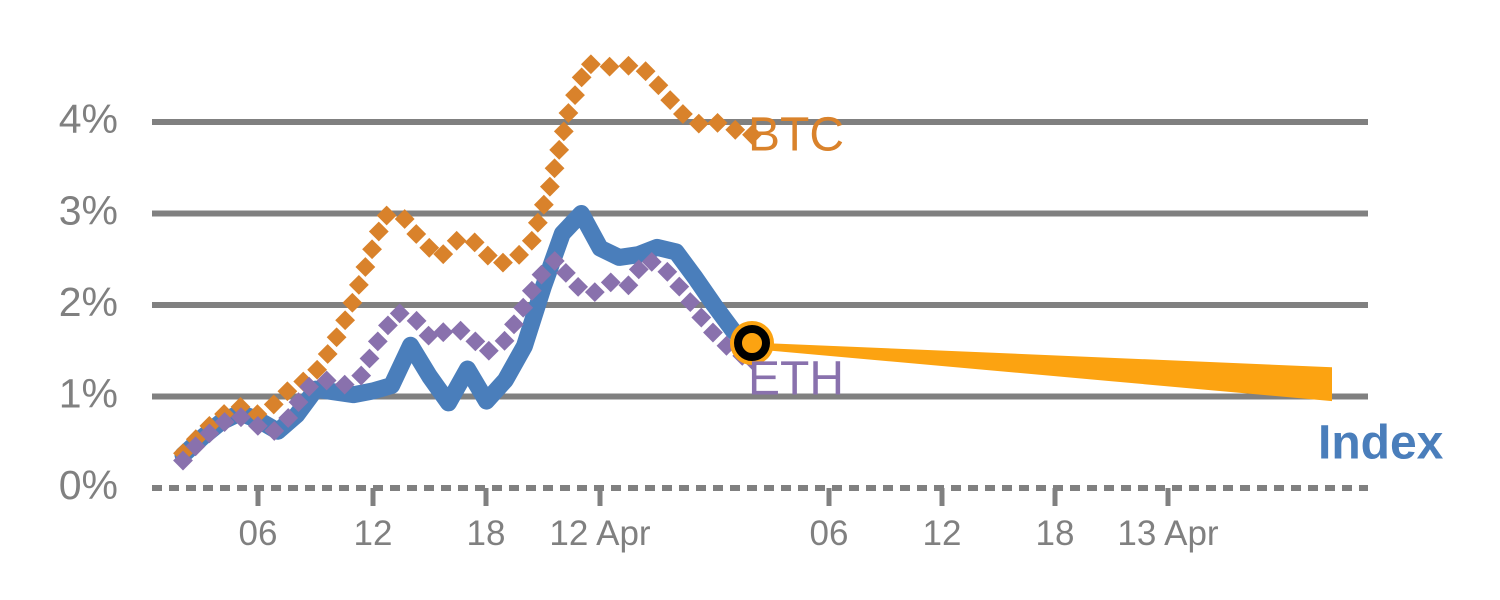 The image size is (1500, 600). I want to click on current-value-marker, so click(752, 343).